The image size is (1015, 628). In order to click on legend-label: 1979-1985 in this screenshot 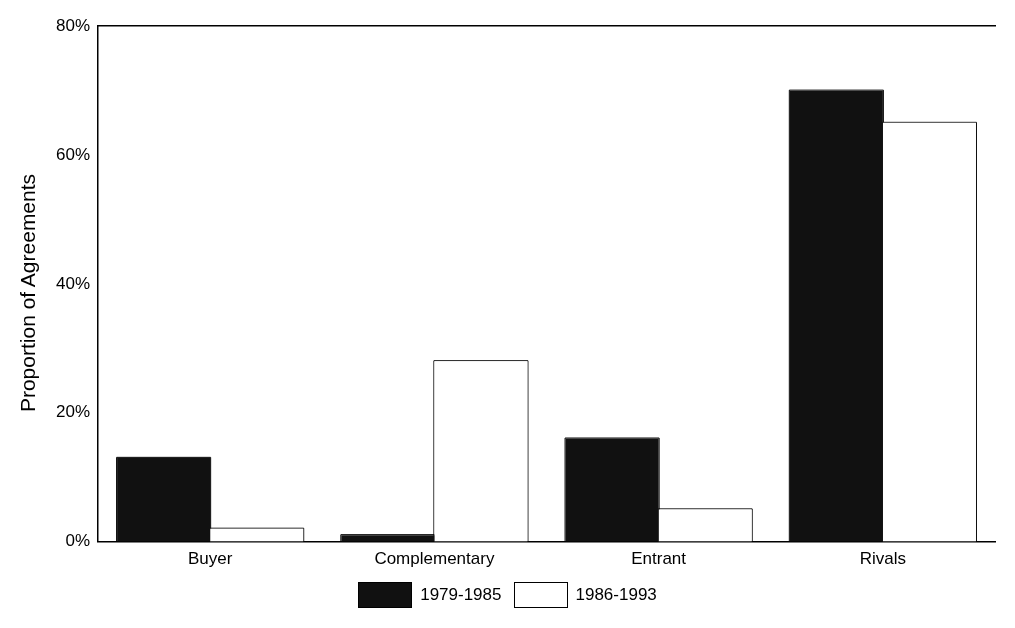, I will do `click(461, 595)`.